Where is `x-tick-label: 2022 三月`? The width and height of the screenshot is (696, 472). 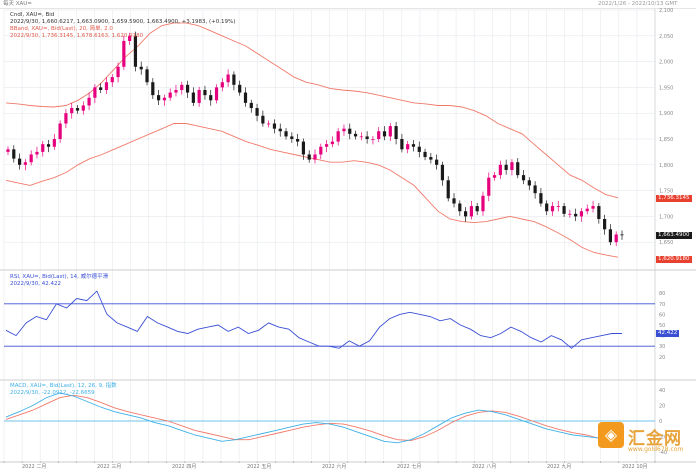
x-tick-label: 2022 三月 is located at coordinates (109, 467).